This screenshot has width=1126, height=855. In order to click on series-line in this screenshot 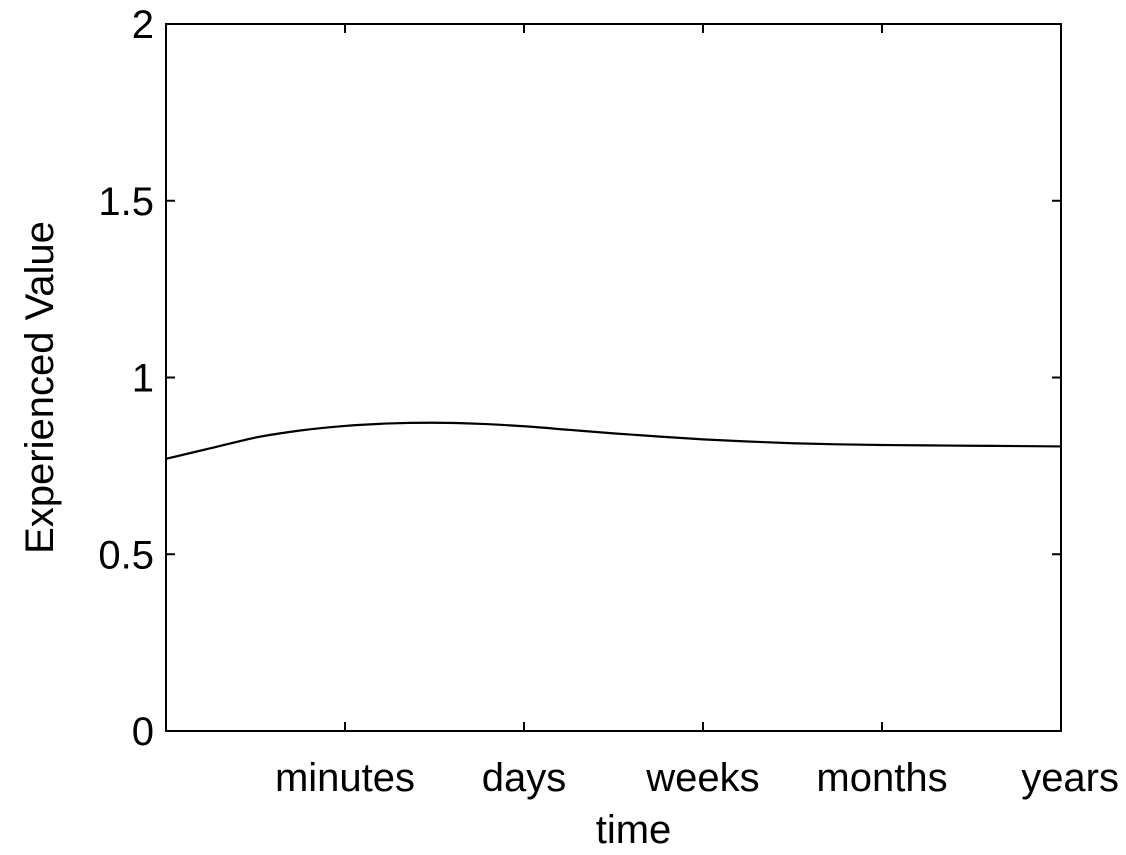, I will do `click(613, 440)`.